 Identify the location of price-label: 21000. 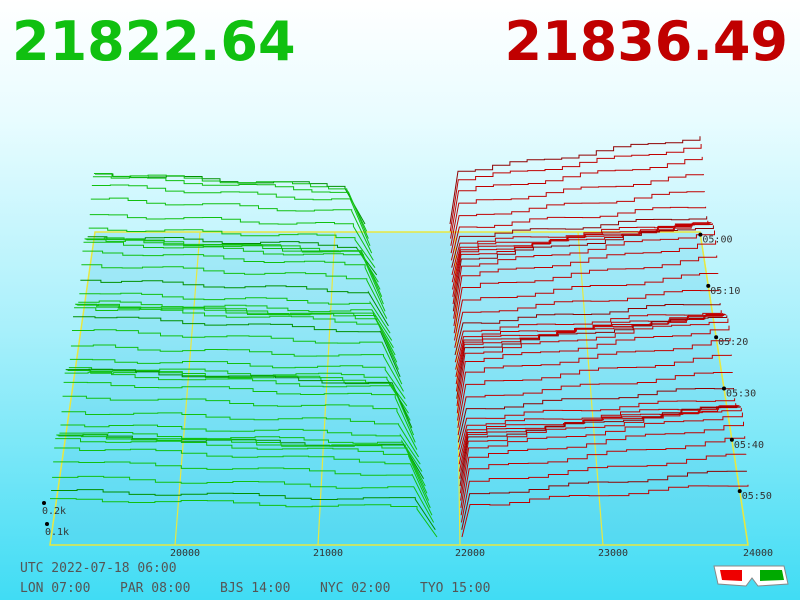
(328, 553).